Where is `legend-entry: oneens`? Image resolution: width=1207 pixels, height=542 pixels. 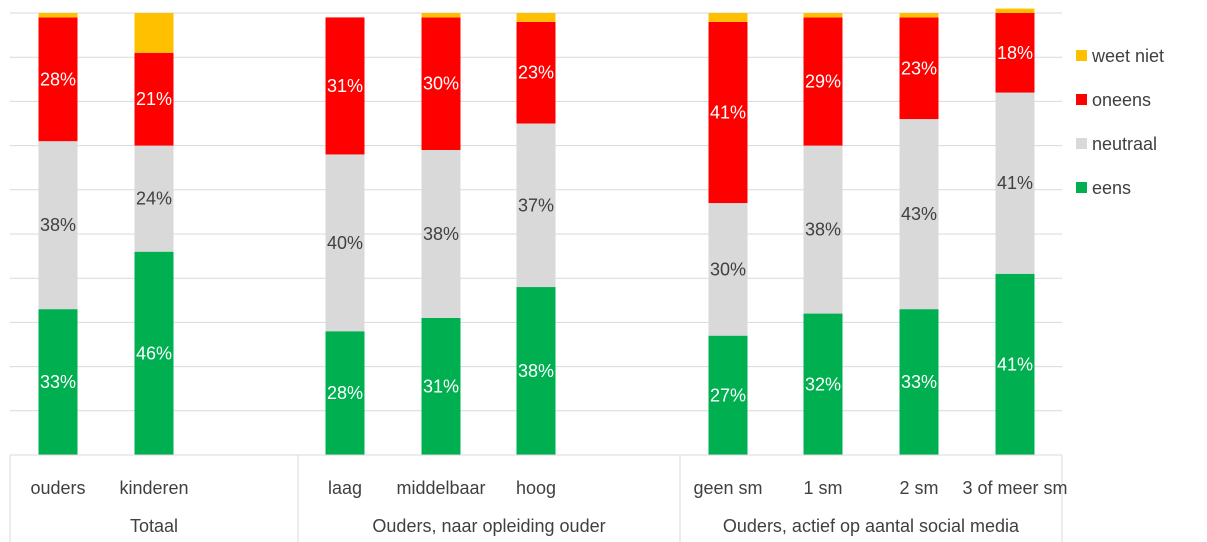 legend-entry: oneens is located at coordinates (1121, 100).